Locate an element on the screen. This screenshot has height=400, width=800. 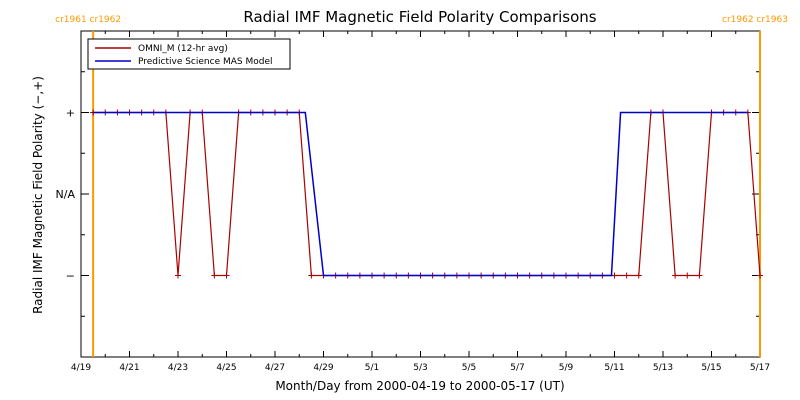
carrington-label: cr1962 cr1963 is located at coordinates (755, 20).